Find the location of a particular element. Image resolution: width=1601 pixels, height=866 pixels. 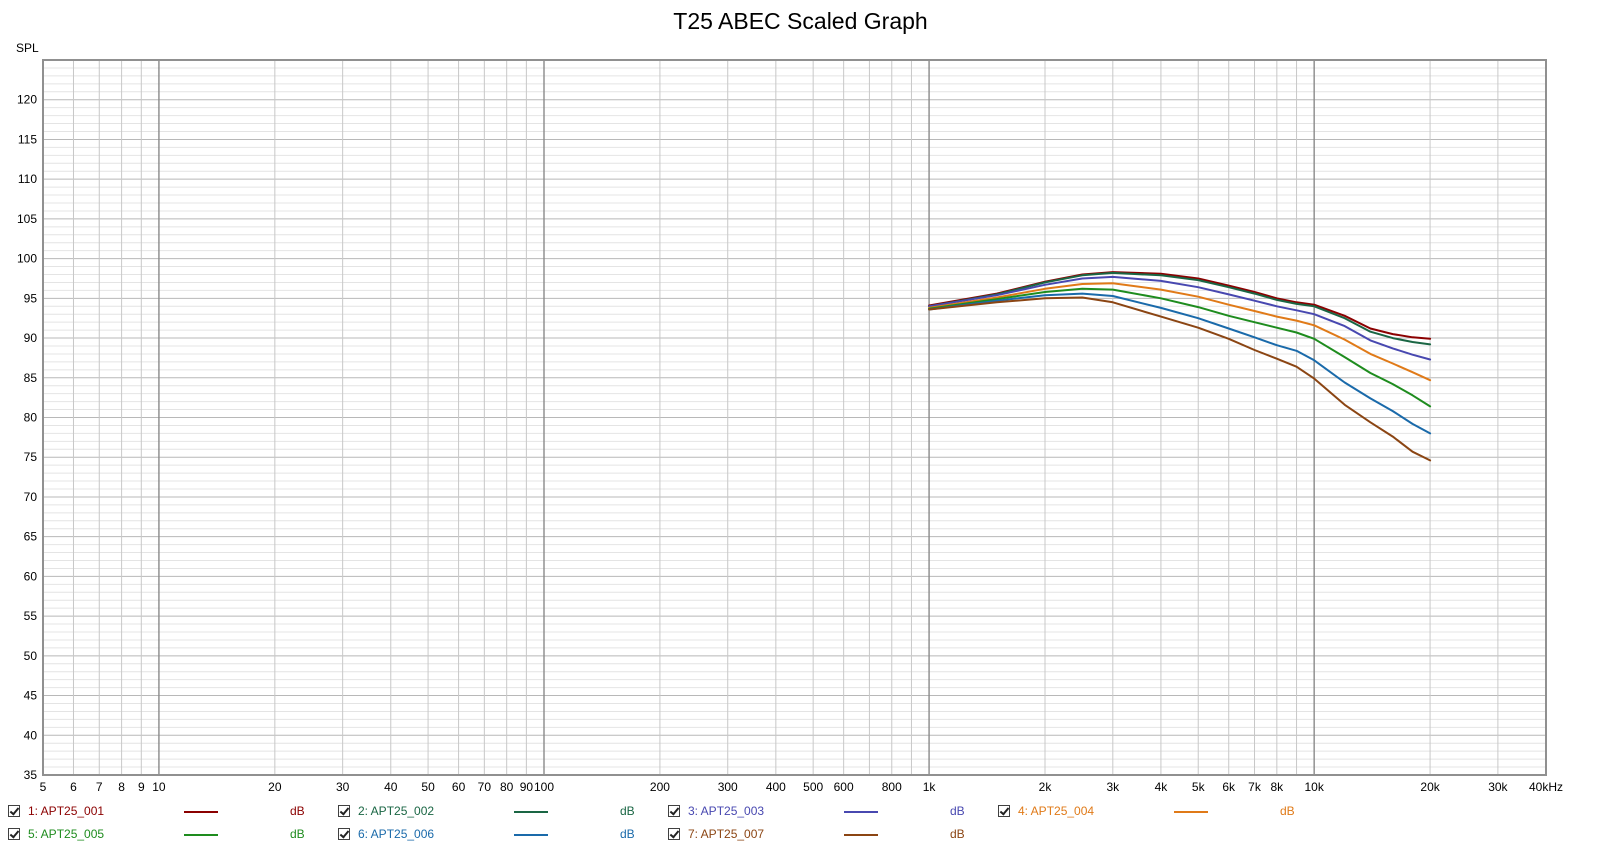

chart-title: T25 ABEC Scaled Graph is located at coordinates (800, 21).